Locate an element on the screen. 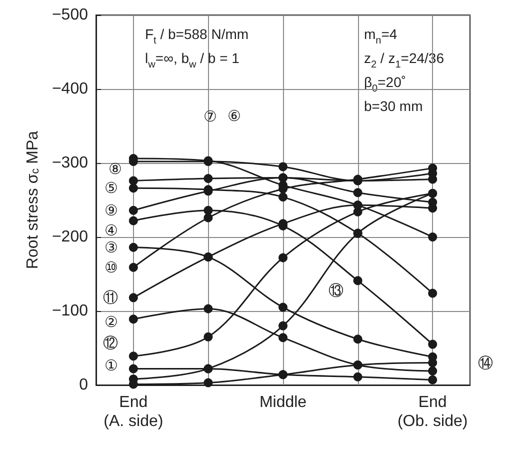 The image size is (529, 451). text: ⑥ is located at coordinates (234, 115).